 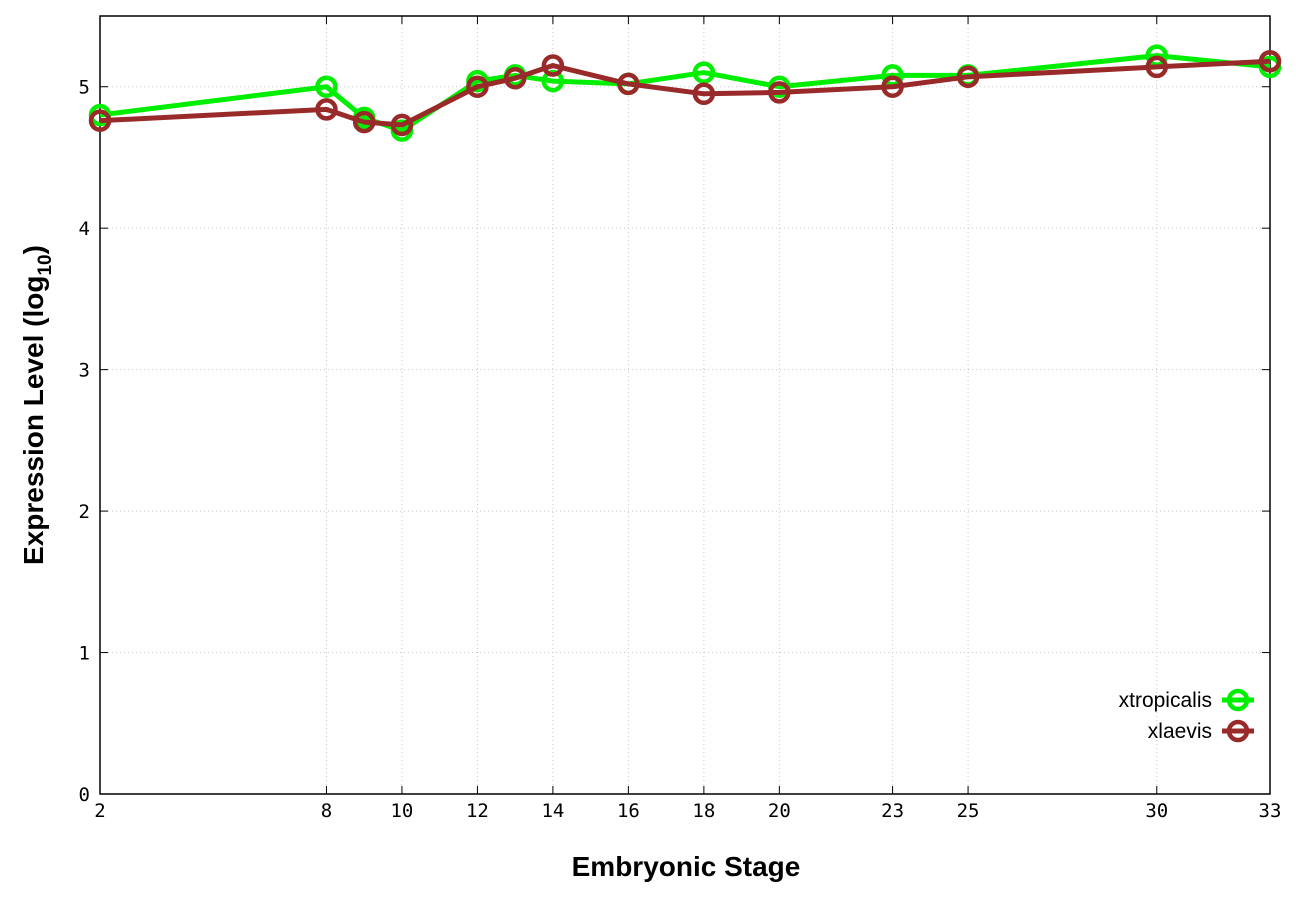 I want to click on legend-label-xlaevis: xlaevis, so click(x=1180, y=731).